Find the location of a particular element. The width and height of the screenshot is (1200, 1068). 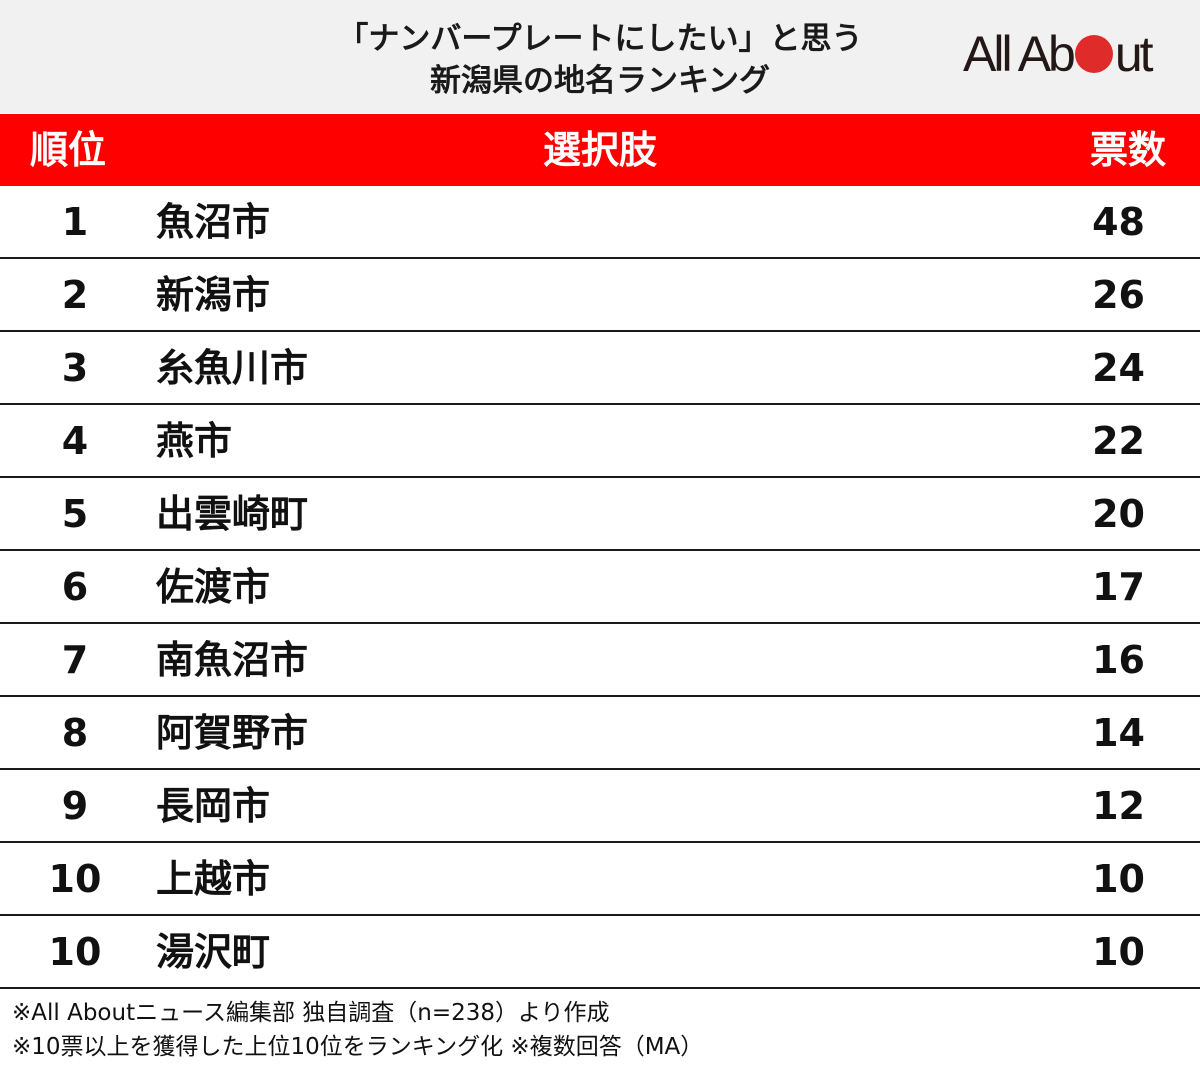

table-row: 6 佐渡市 17 is located at coordinates (600, 587).